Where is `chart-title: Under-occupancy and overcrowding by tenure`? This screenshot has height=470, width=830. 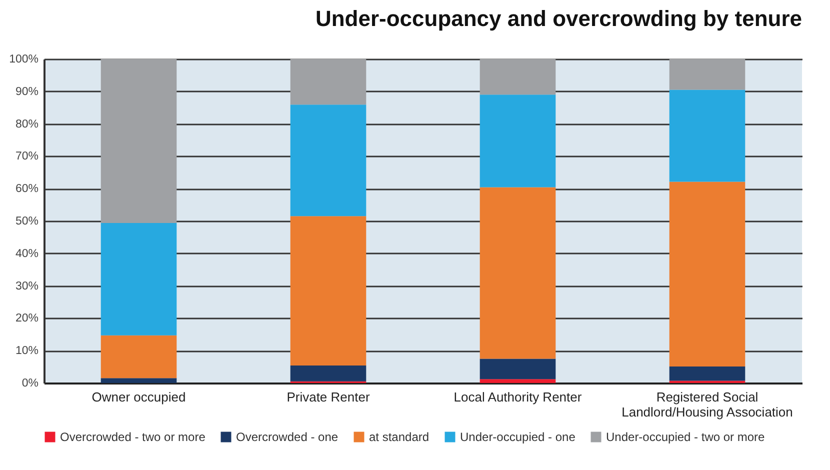
chart-title: Under-occupancy and overcrowding by tenure is located at coordinates (558, 18).